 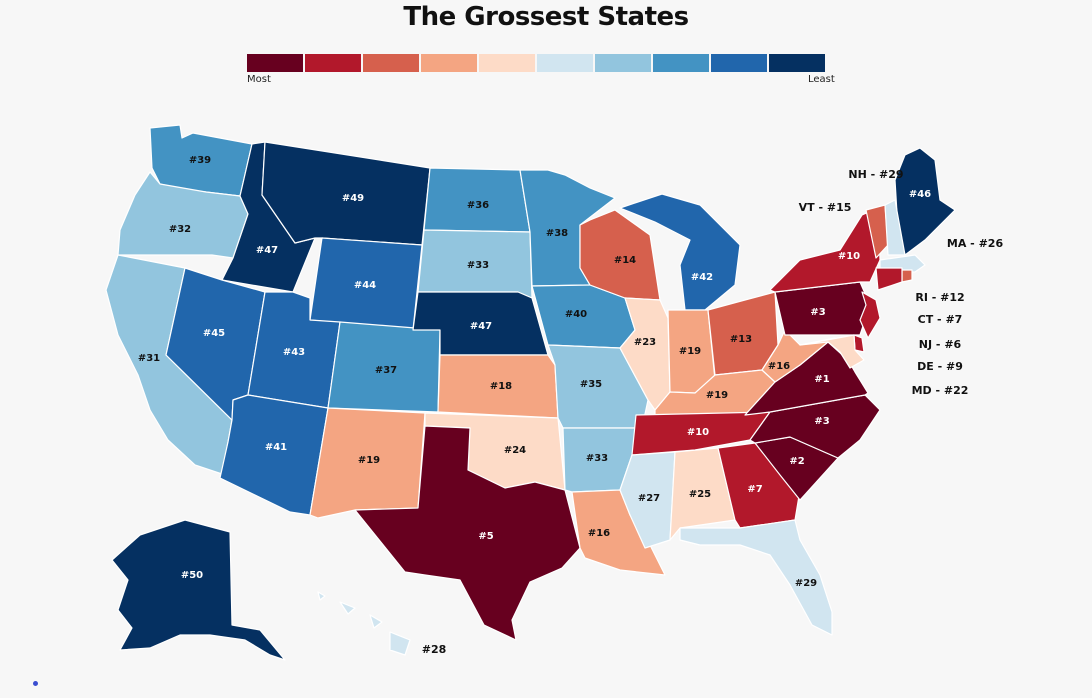 I want to click on state-al, so click(x=702, y=494).